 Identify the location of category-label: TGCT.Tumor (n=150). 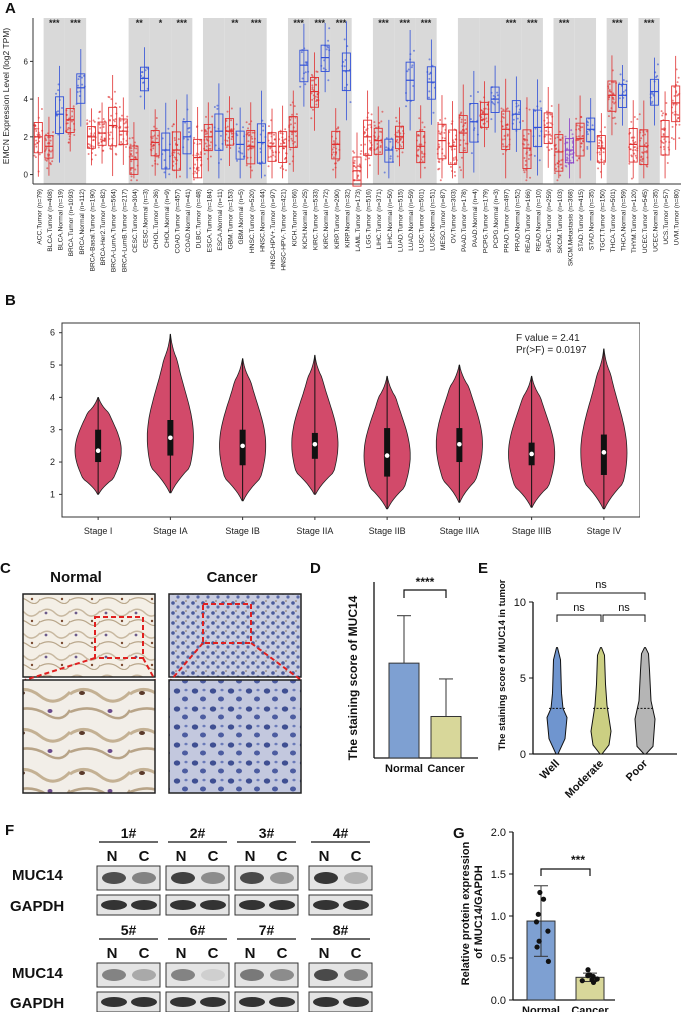
(602, 220).